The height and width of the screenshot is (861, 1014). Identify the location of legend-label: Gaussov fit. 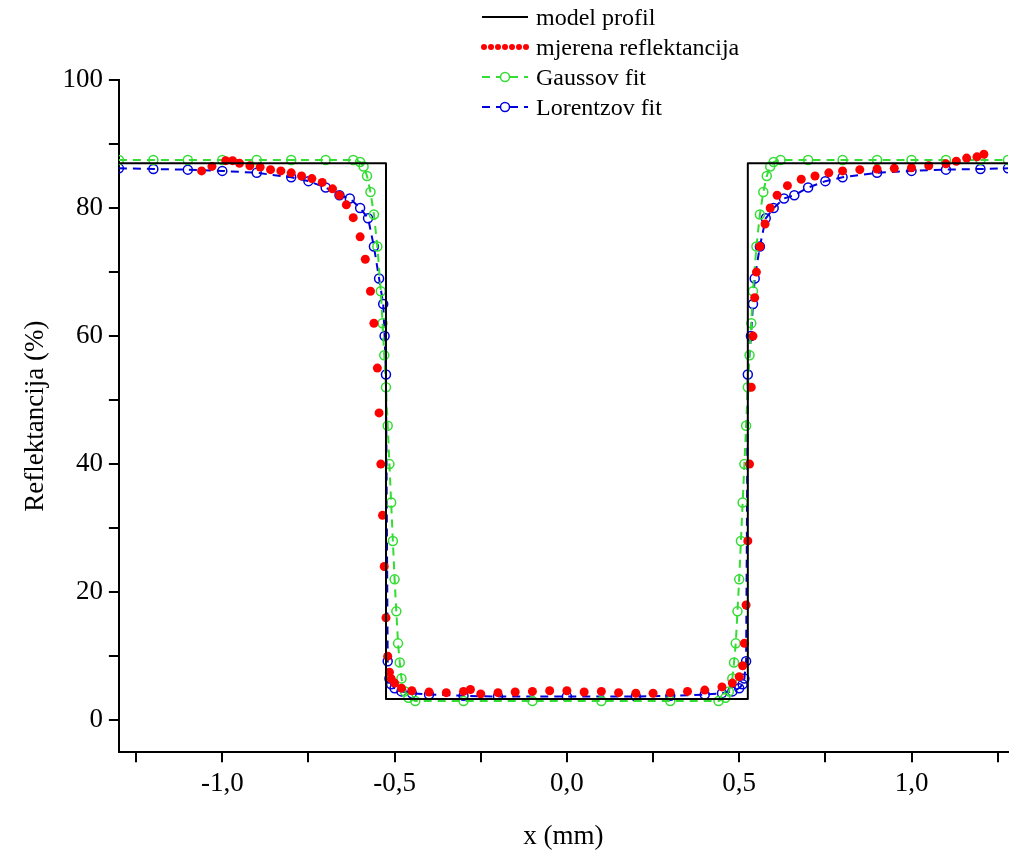
(591, 77).